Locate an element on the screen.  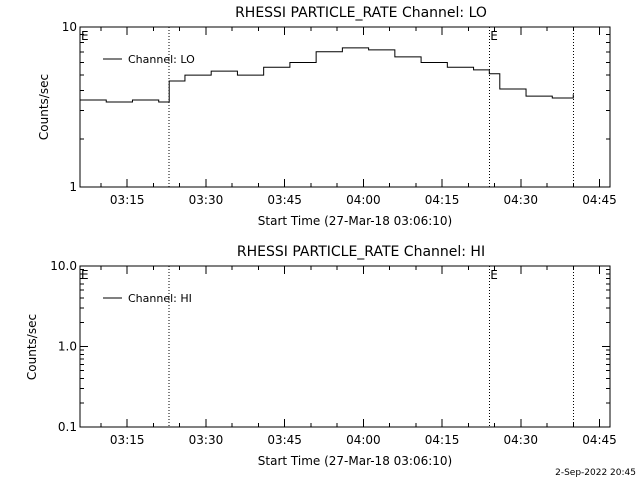
legend: Channel: LO is located at coordinates (149, 59).